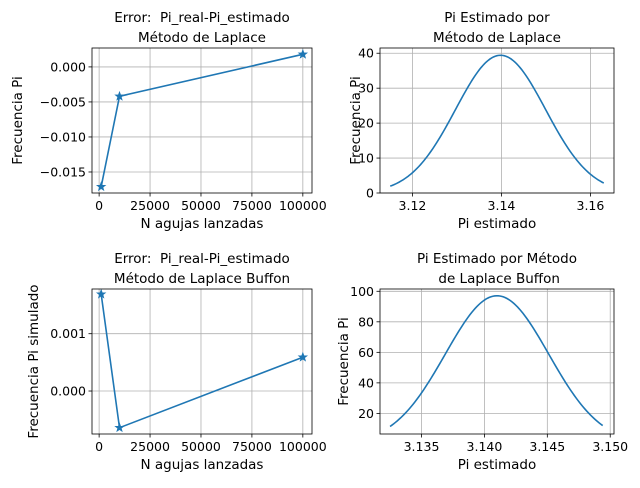 Image resolution: width=640 pixels, height=488 pixels. What do you see at coordinates (366, 158) in the screenshot?
I see `y-tick-label: 10` at bounding box center [366, 158].